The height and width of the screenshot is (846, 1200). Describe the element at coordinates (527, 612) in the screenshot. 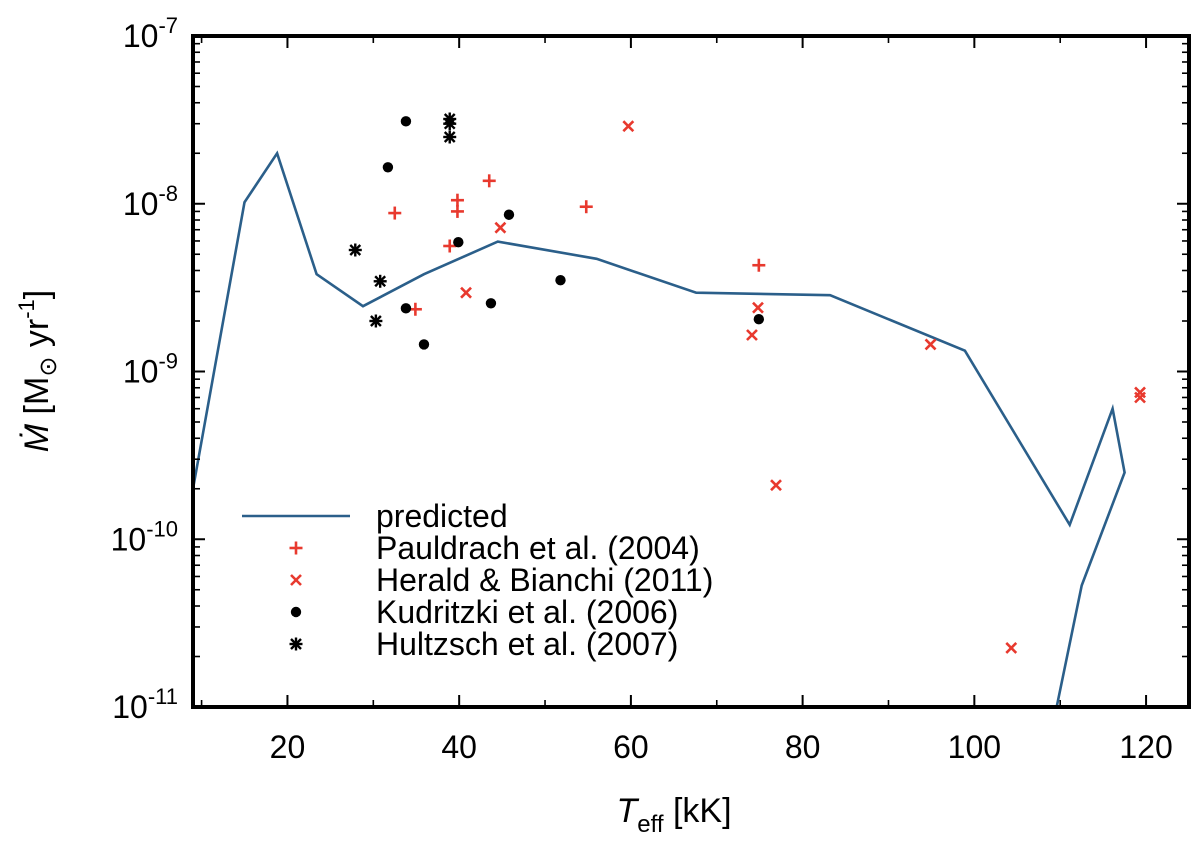

I see `legend-label-3: Kudritzki et al. (2006)` at that location.